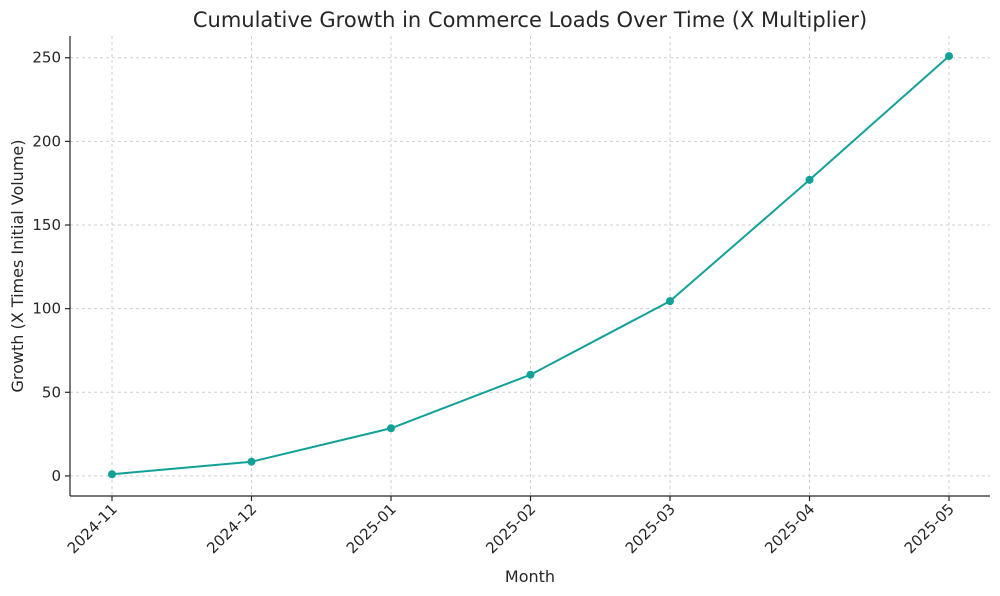 This screenshot has width=1000, height=596. Describe the element at coordinates (51, 392) in the screenshot. I see `y-tick-label: 50` at that location.